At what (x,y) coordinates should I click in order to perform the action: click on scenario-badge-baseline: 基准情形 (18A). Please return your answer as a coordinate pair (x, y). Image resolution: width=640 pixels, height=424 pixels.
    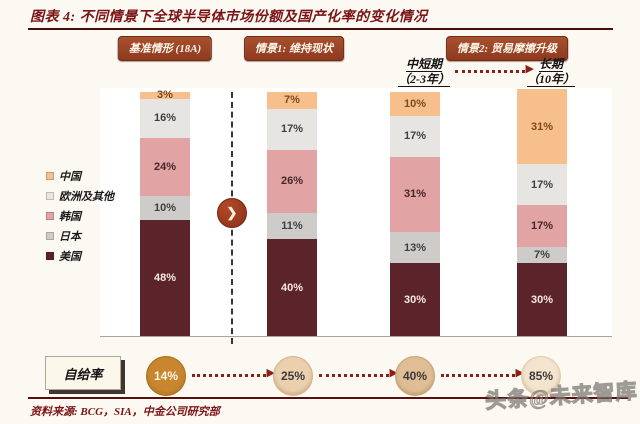
    Looking at the image, I should click on (165, 48).